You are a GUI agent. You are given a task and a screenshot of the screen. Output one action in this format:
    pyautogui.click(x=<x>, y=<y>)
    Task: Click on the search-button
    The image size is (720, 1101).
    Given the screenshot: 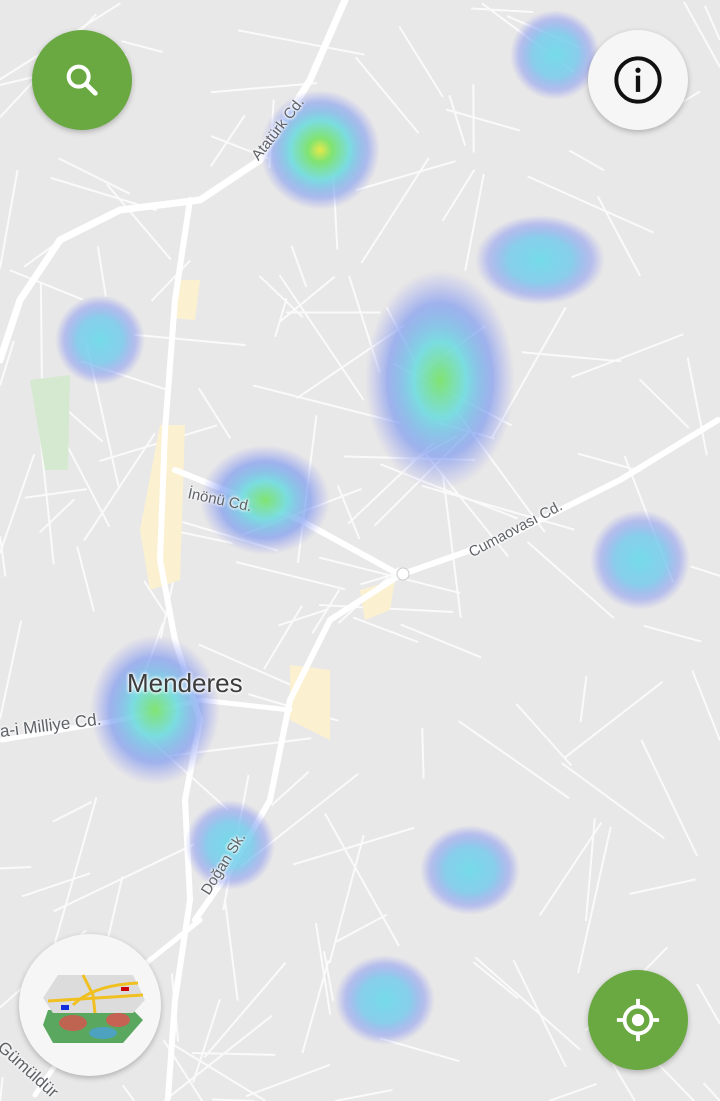 What is the action you would take?
    pyautogui.click(x=82, y=80)
    